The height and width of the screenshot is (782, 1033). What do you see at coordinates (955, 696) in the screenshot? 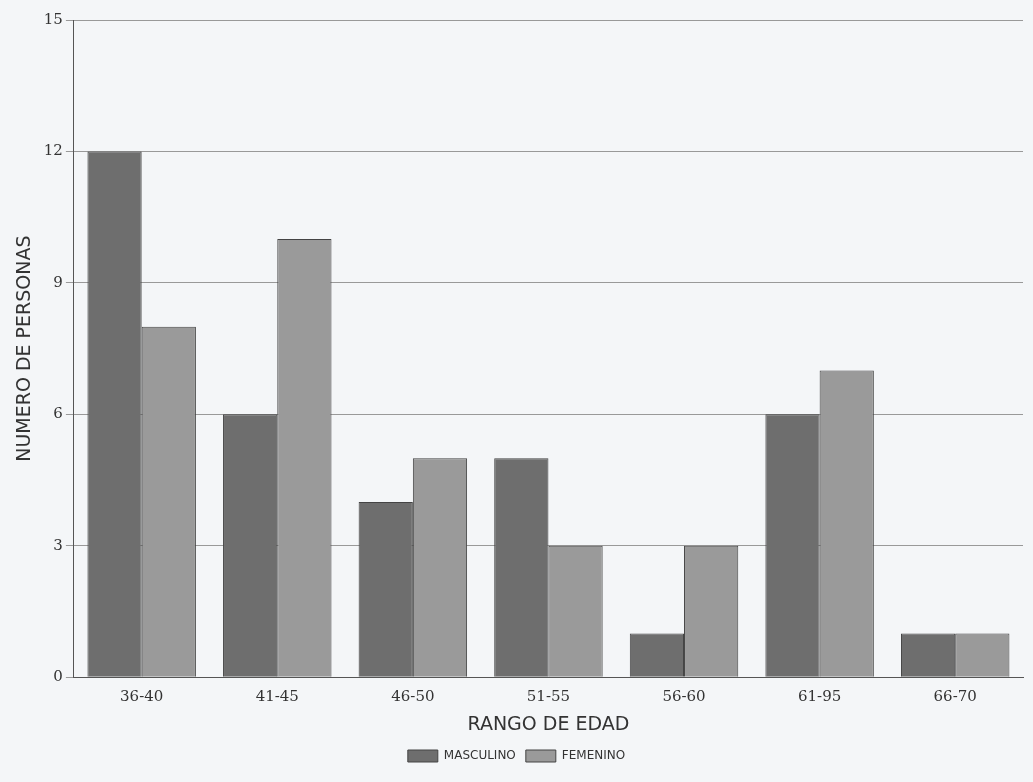
I see `x-tick-label: 66-70` at bounding box center [955, 696].